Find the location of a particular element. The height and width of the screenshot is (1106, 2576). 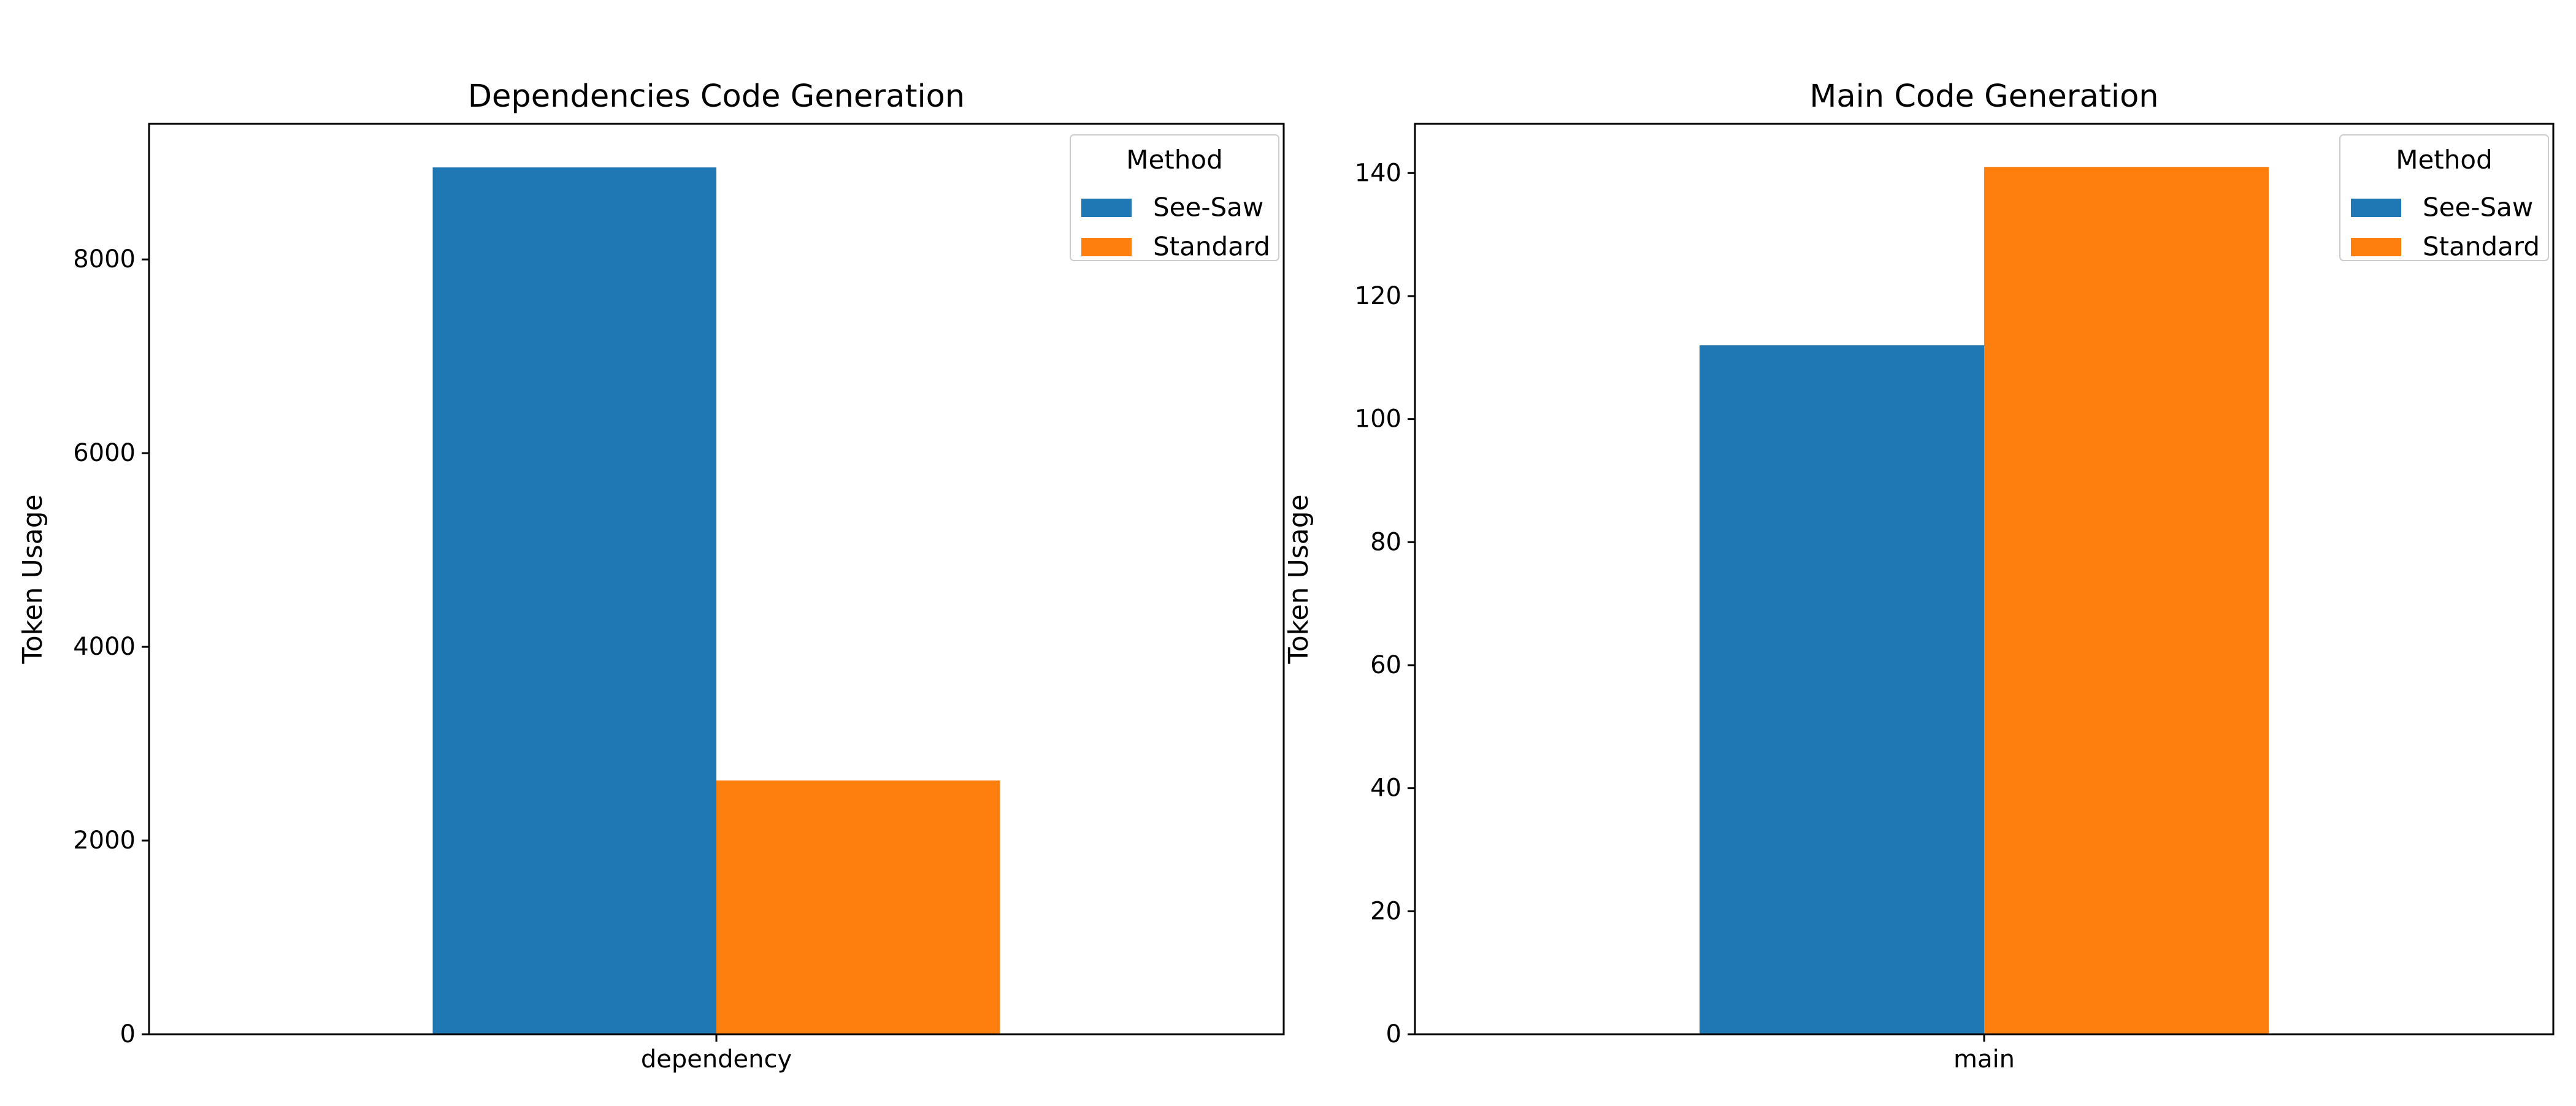

x-tick-label: main is located at coordinates (1984, 1059).